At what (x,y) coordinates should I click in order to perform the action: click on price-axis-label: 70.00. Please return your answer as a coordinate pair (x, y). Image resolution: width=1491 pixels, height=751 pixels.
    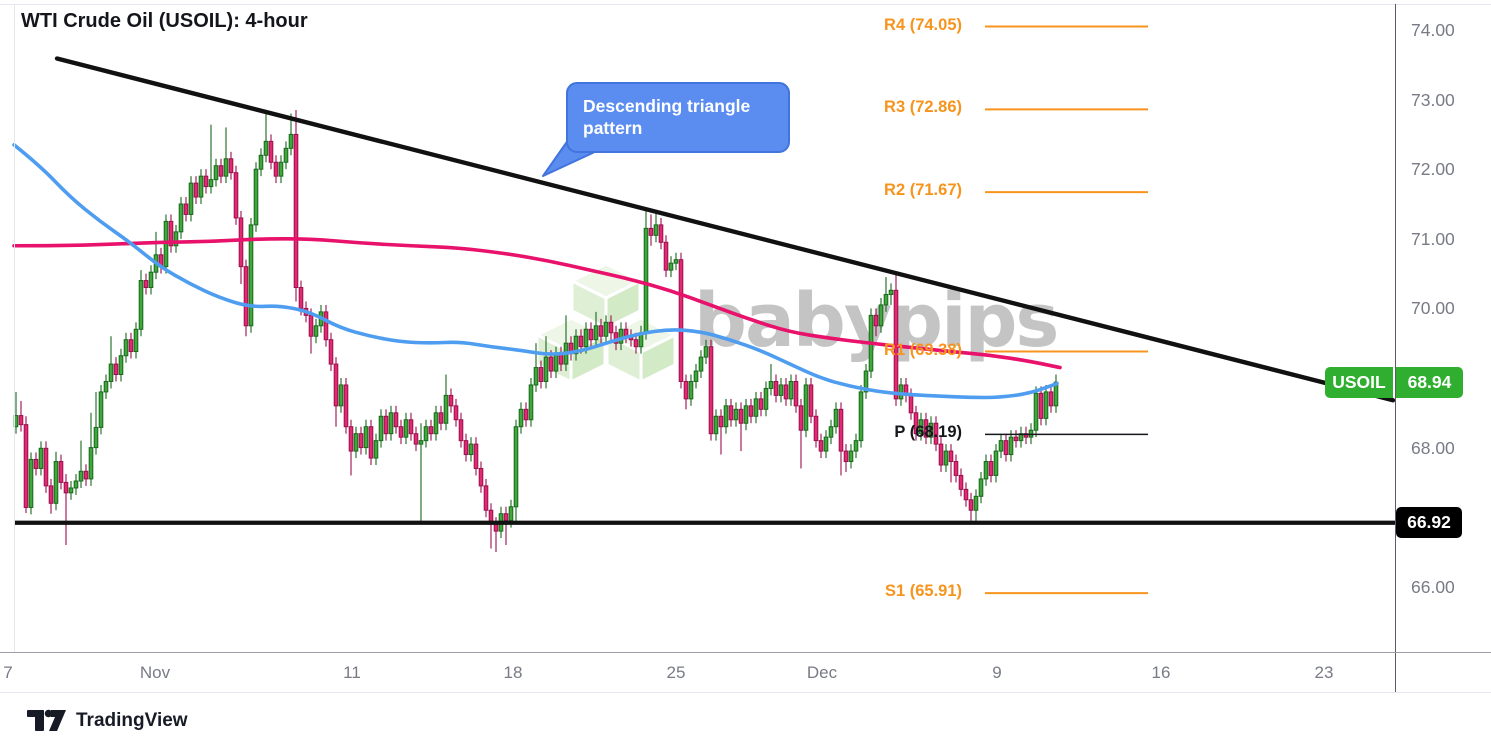
    Looking at the image, I should click on (1433, 308).